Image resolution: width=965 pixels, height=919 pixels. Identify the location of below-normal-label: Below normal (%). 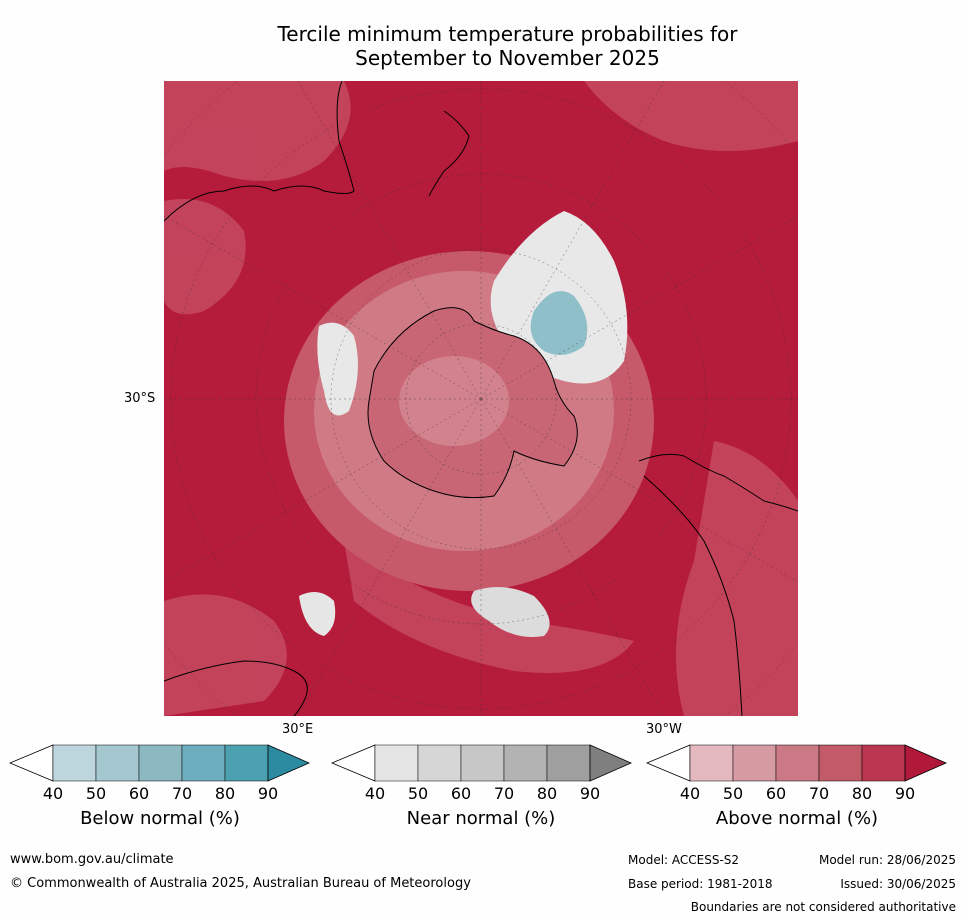
(160, 818).